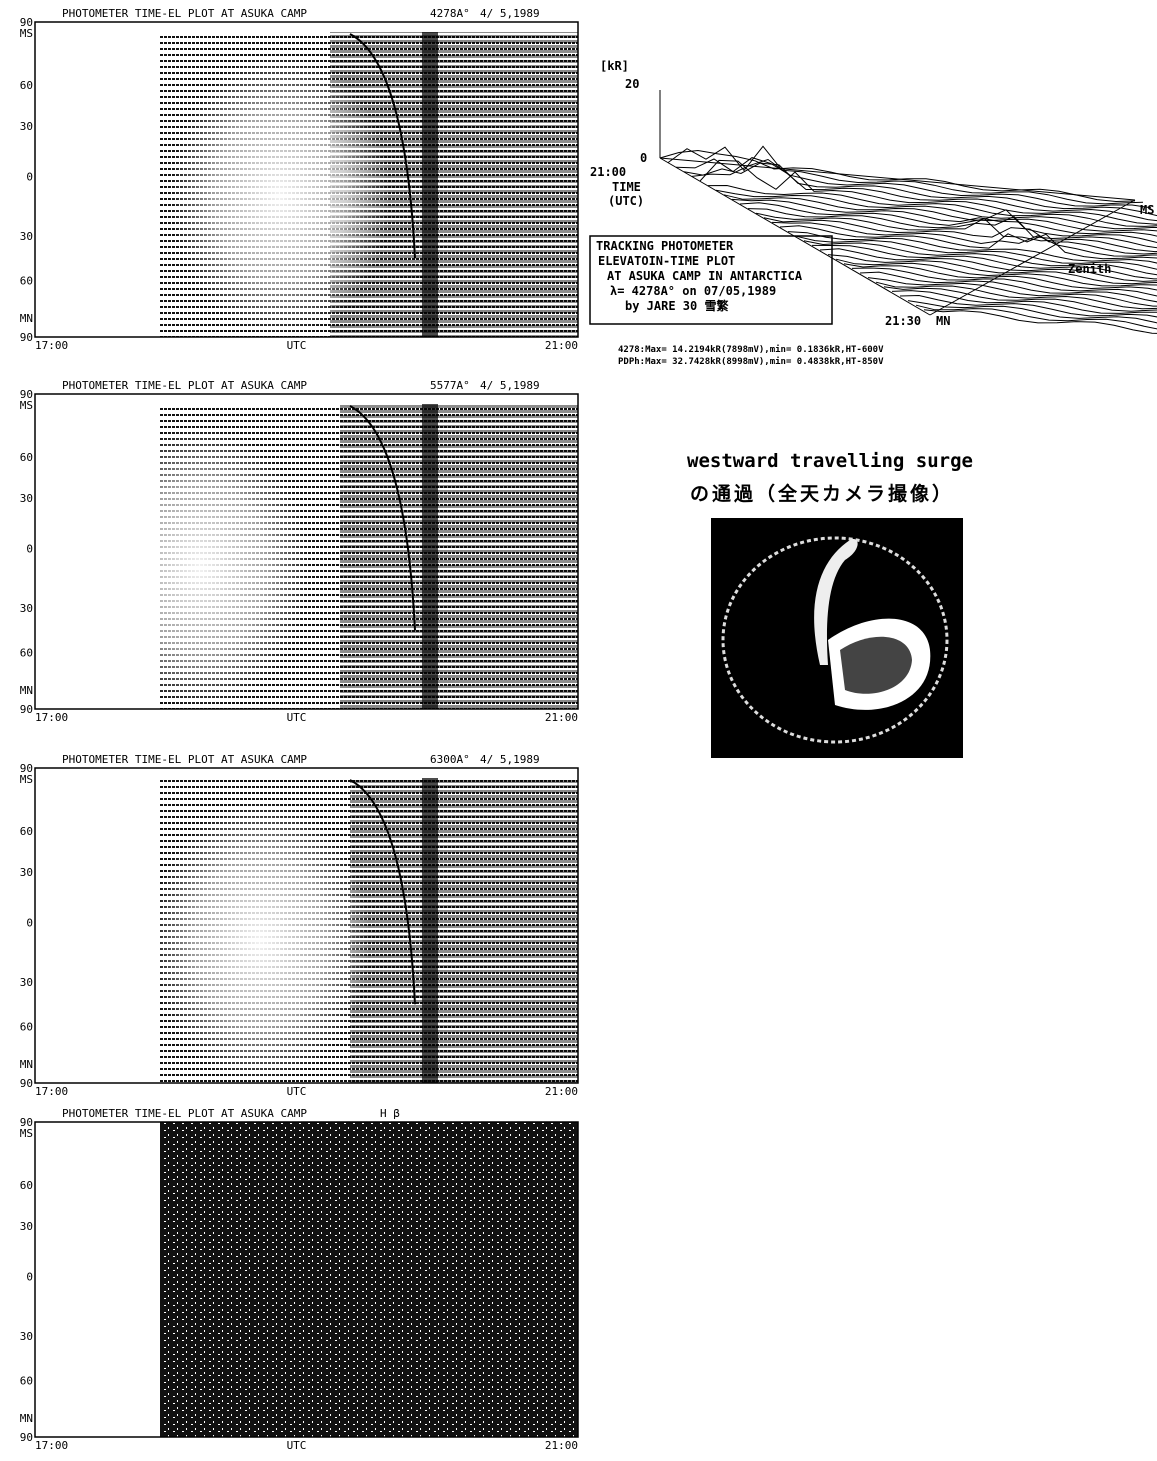 This screenshot has height=1461, width=1157. Describe the element at coordinates (1147, 210) in the screenshot. I see `axis-label: MS` at that location.